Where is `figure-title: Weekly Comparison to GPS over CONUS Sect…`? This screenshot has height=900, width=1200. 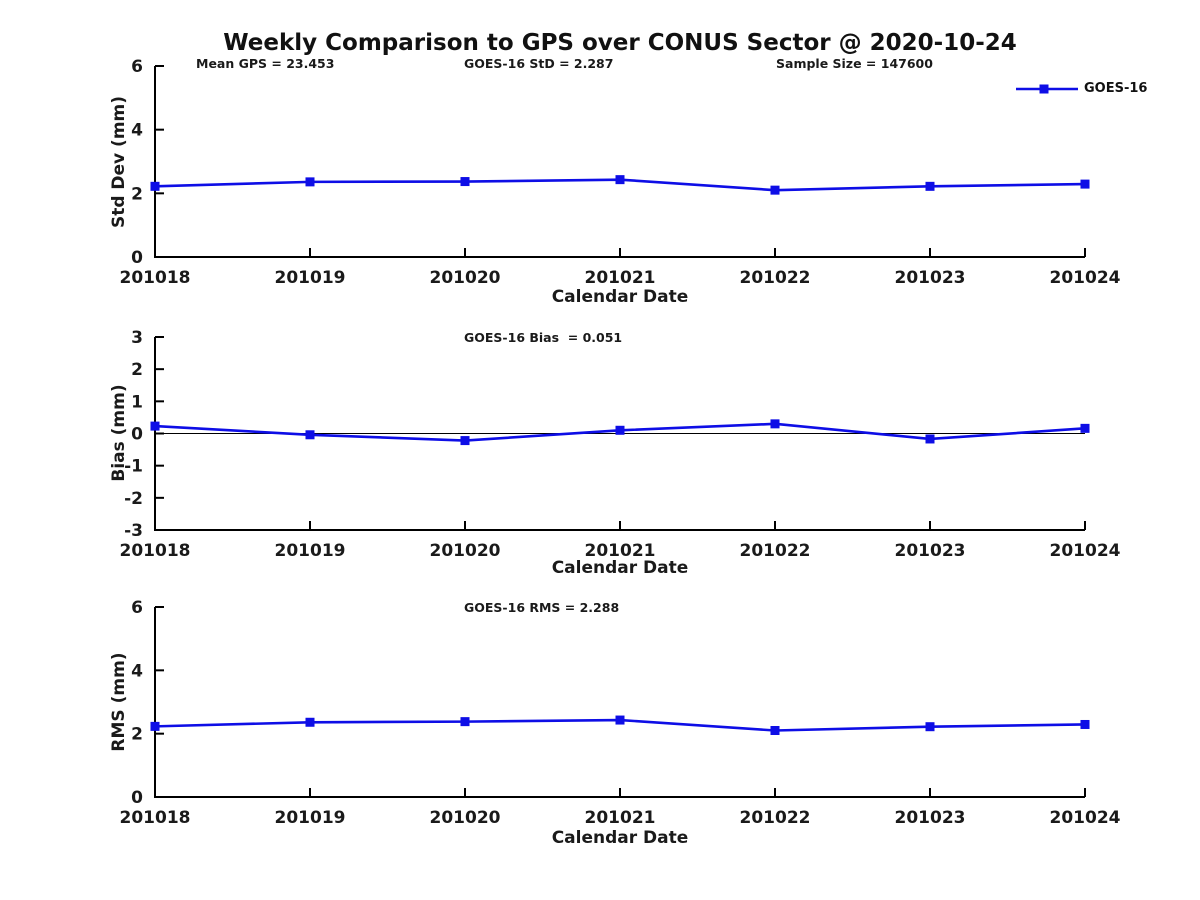 figure-title: Weekly Comparison to GPS over CONUS Sect… is located at coordinates (620, 43).